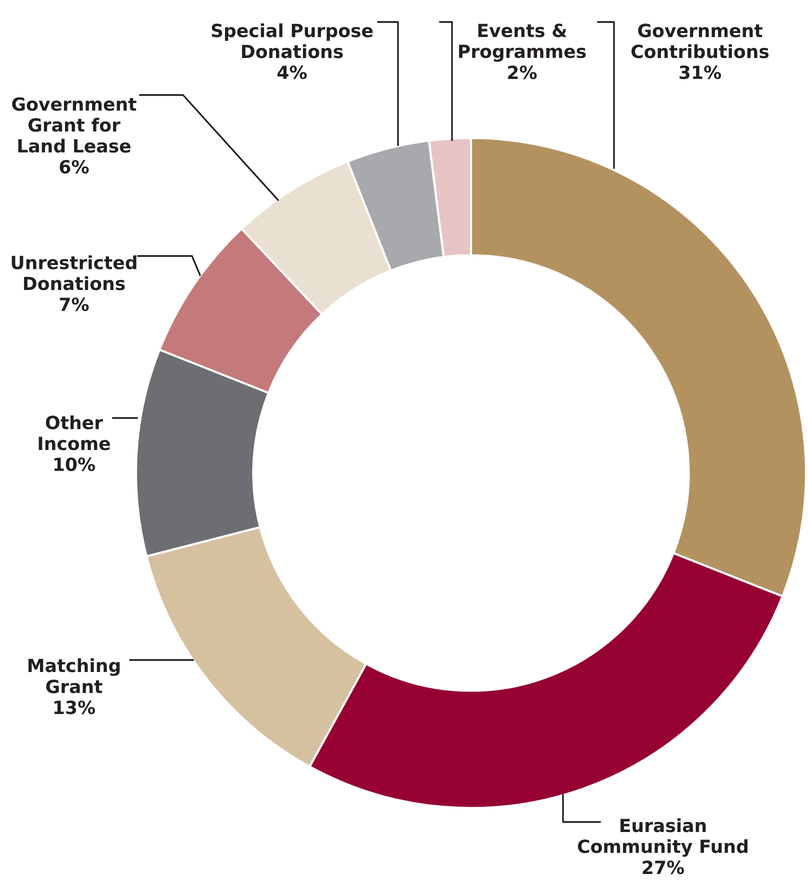 The image size is (808, 888). I want to click on slice-label: Eurasian Community Fund, so click(663, 837).